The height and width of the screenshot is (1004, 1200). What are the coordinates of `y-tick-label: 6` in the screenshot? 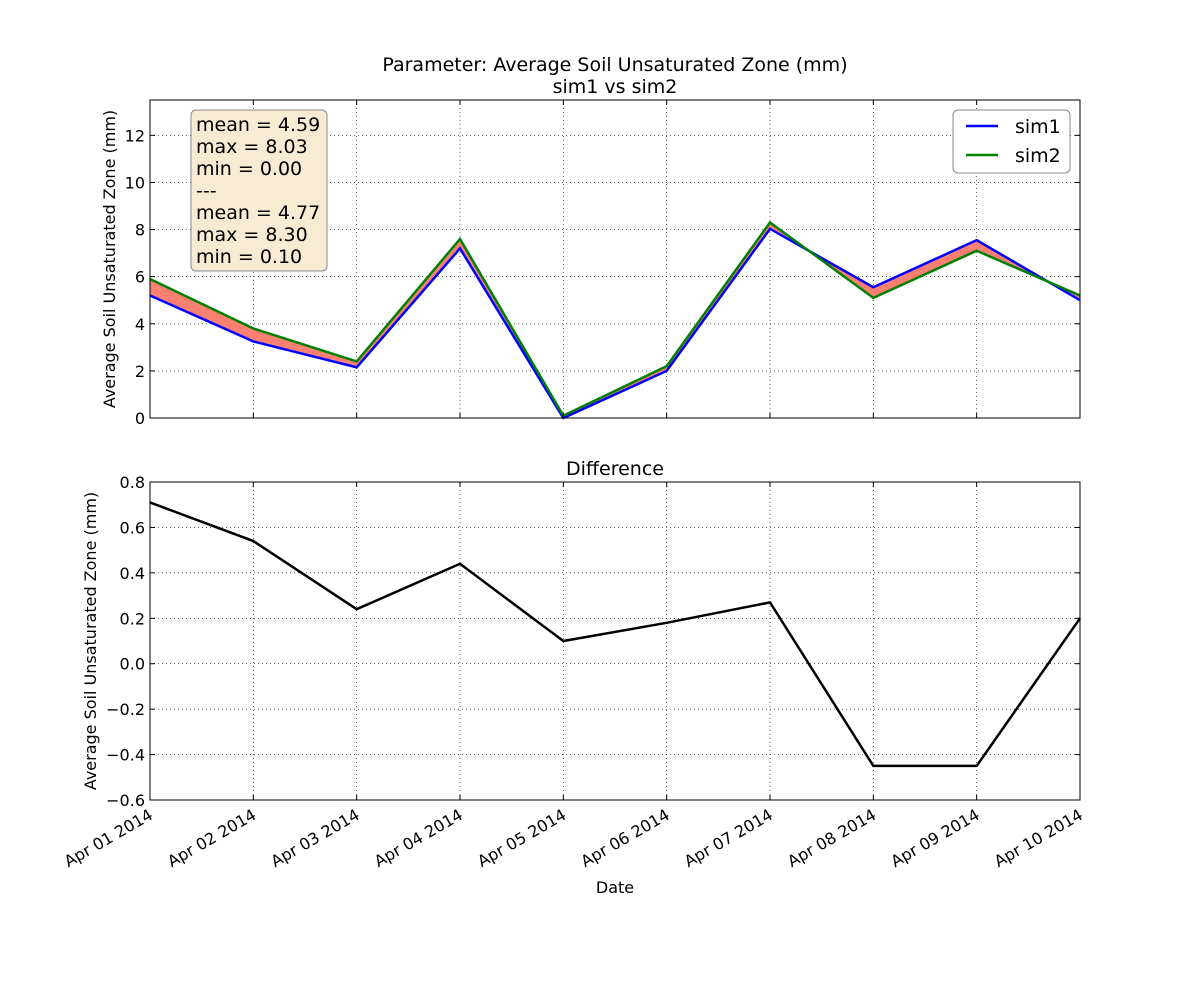 It's located at (140, 277).